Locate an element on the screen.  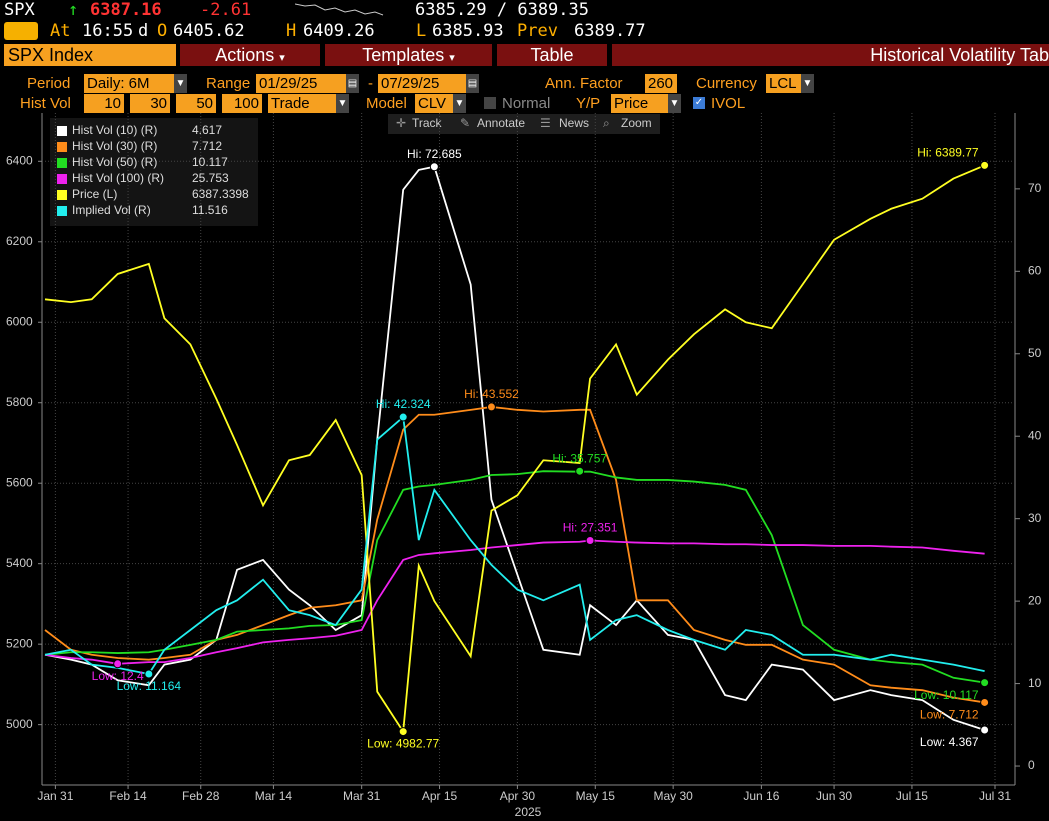
range-end: 07/29/25 is located at coordinates (422, 83).